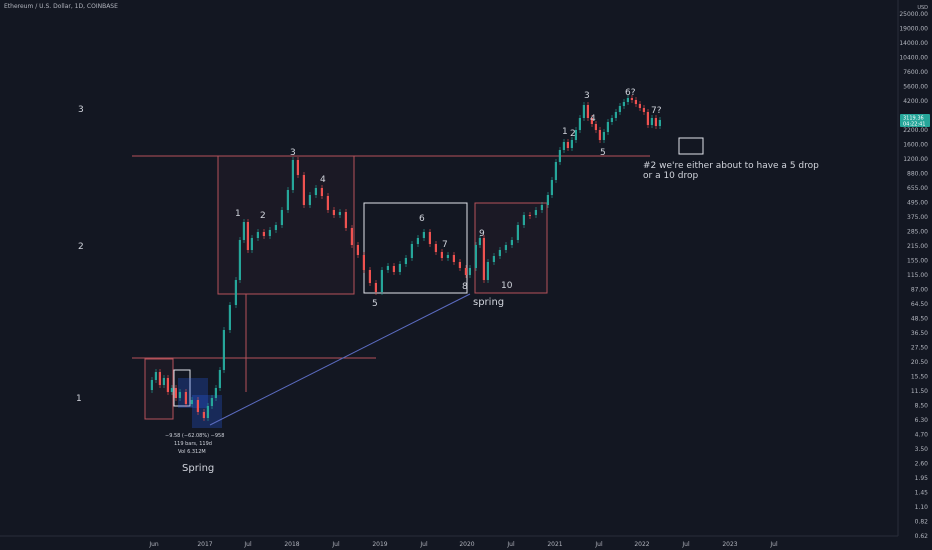  What do you see at coordinates (465, 287) in the screenshot?
I see `wave-label-8: 8` at bounding box center [465, 287].